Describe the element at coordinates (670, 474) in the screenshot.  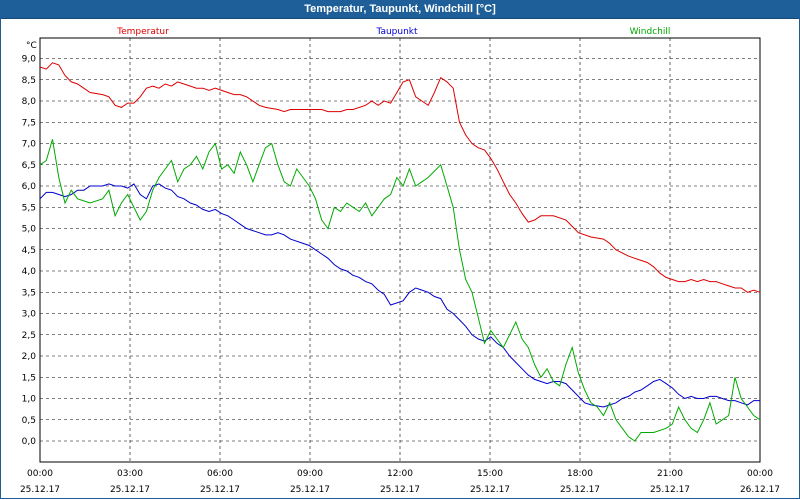
I see `x-tick-time-label: 21:00` at that location.